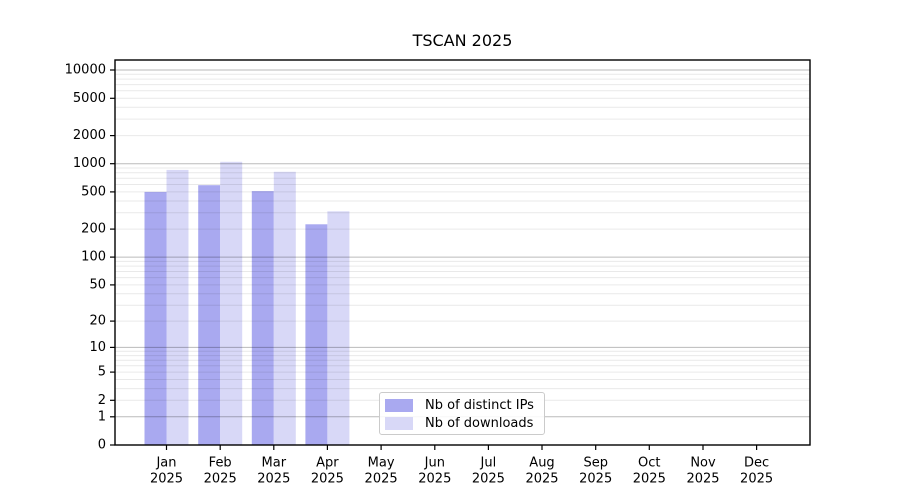 This screenshot has width=900, height=500. What do you see at coordinates (284, 308) in the screenshot?
I see `bar-nb-of-downloads-mar` at bounding box center [284, 308].